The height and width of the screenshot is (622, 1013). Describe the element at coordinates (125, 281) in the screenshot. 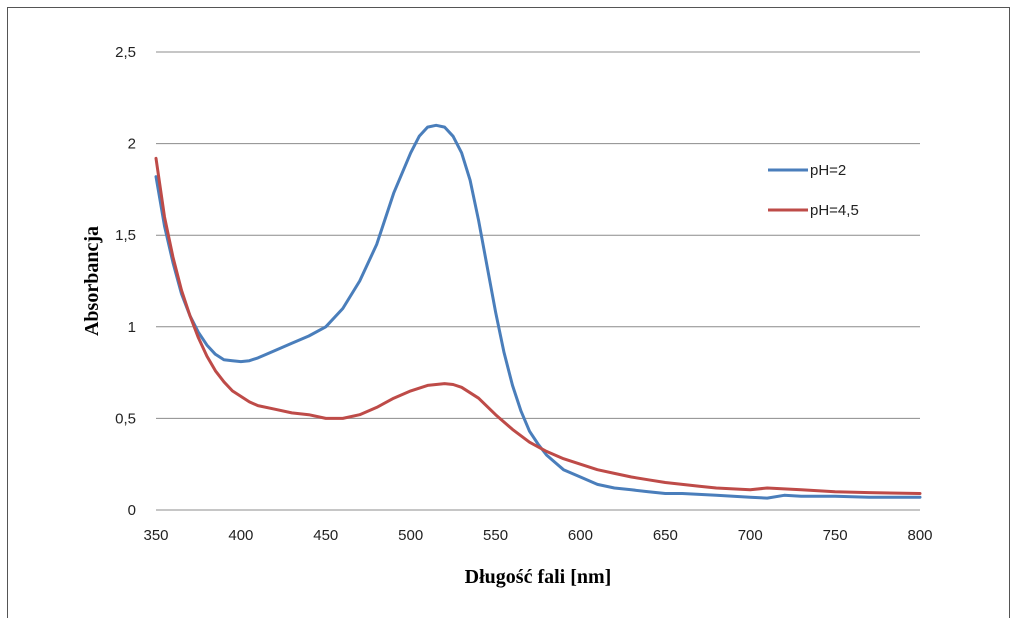

I see `y-tick-labels: 0 0,5 1 1,5 2 2,5` at that location.